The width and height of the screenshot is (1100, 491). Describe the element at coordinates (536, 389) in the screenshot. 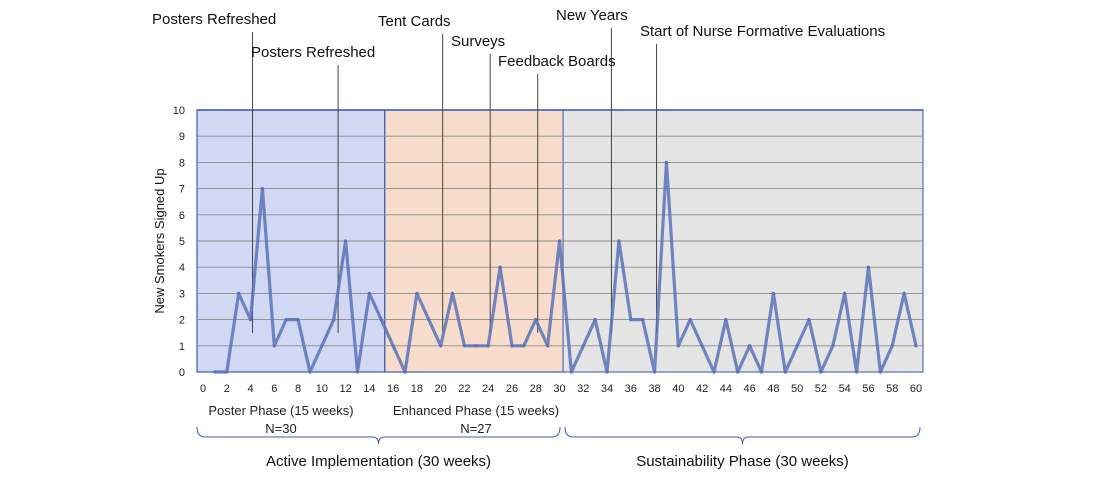

I see `x-tick-label: 28` at that location.